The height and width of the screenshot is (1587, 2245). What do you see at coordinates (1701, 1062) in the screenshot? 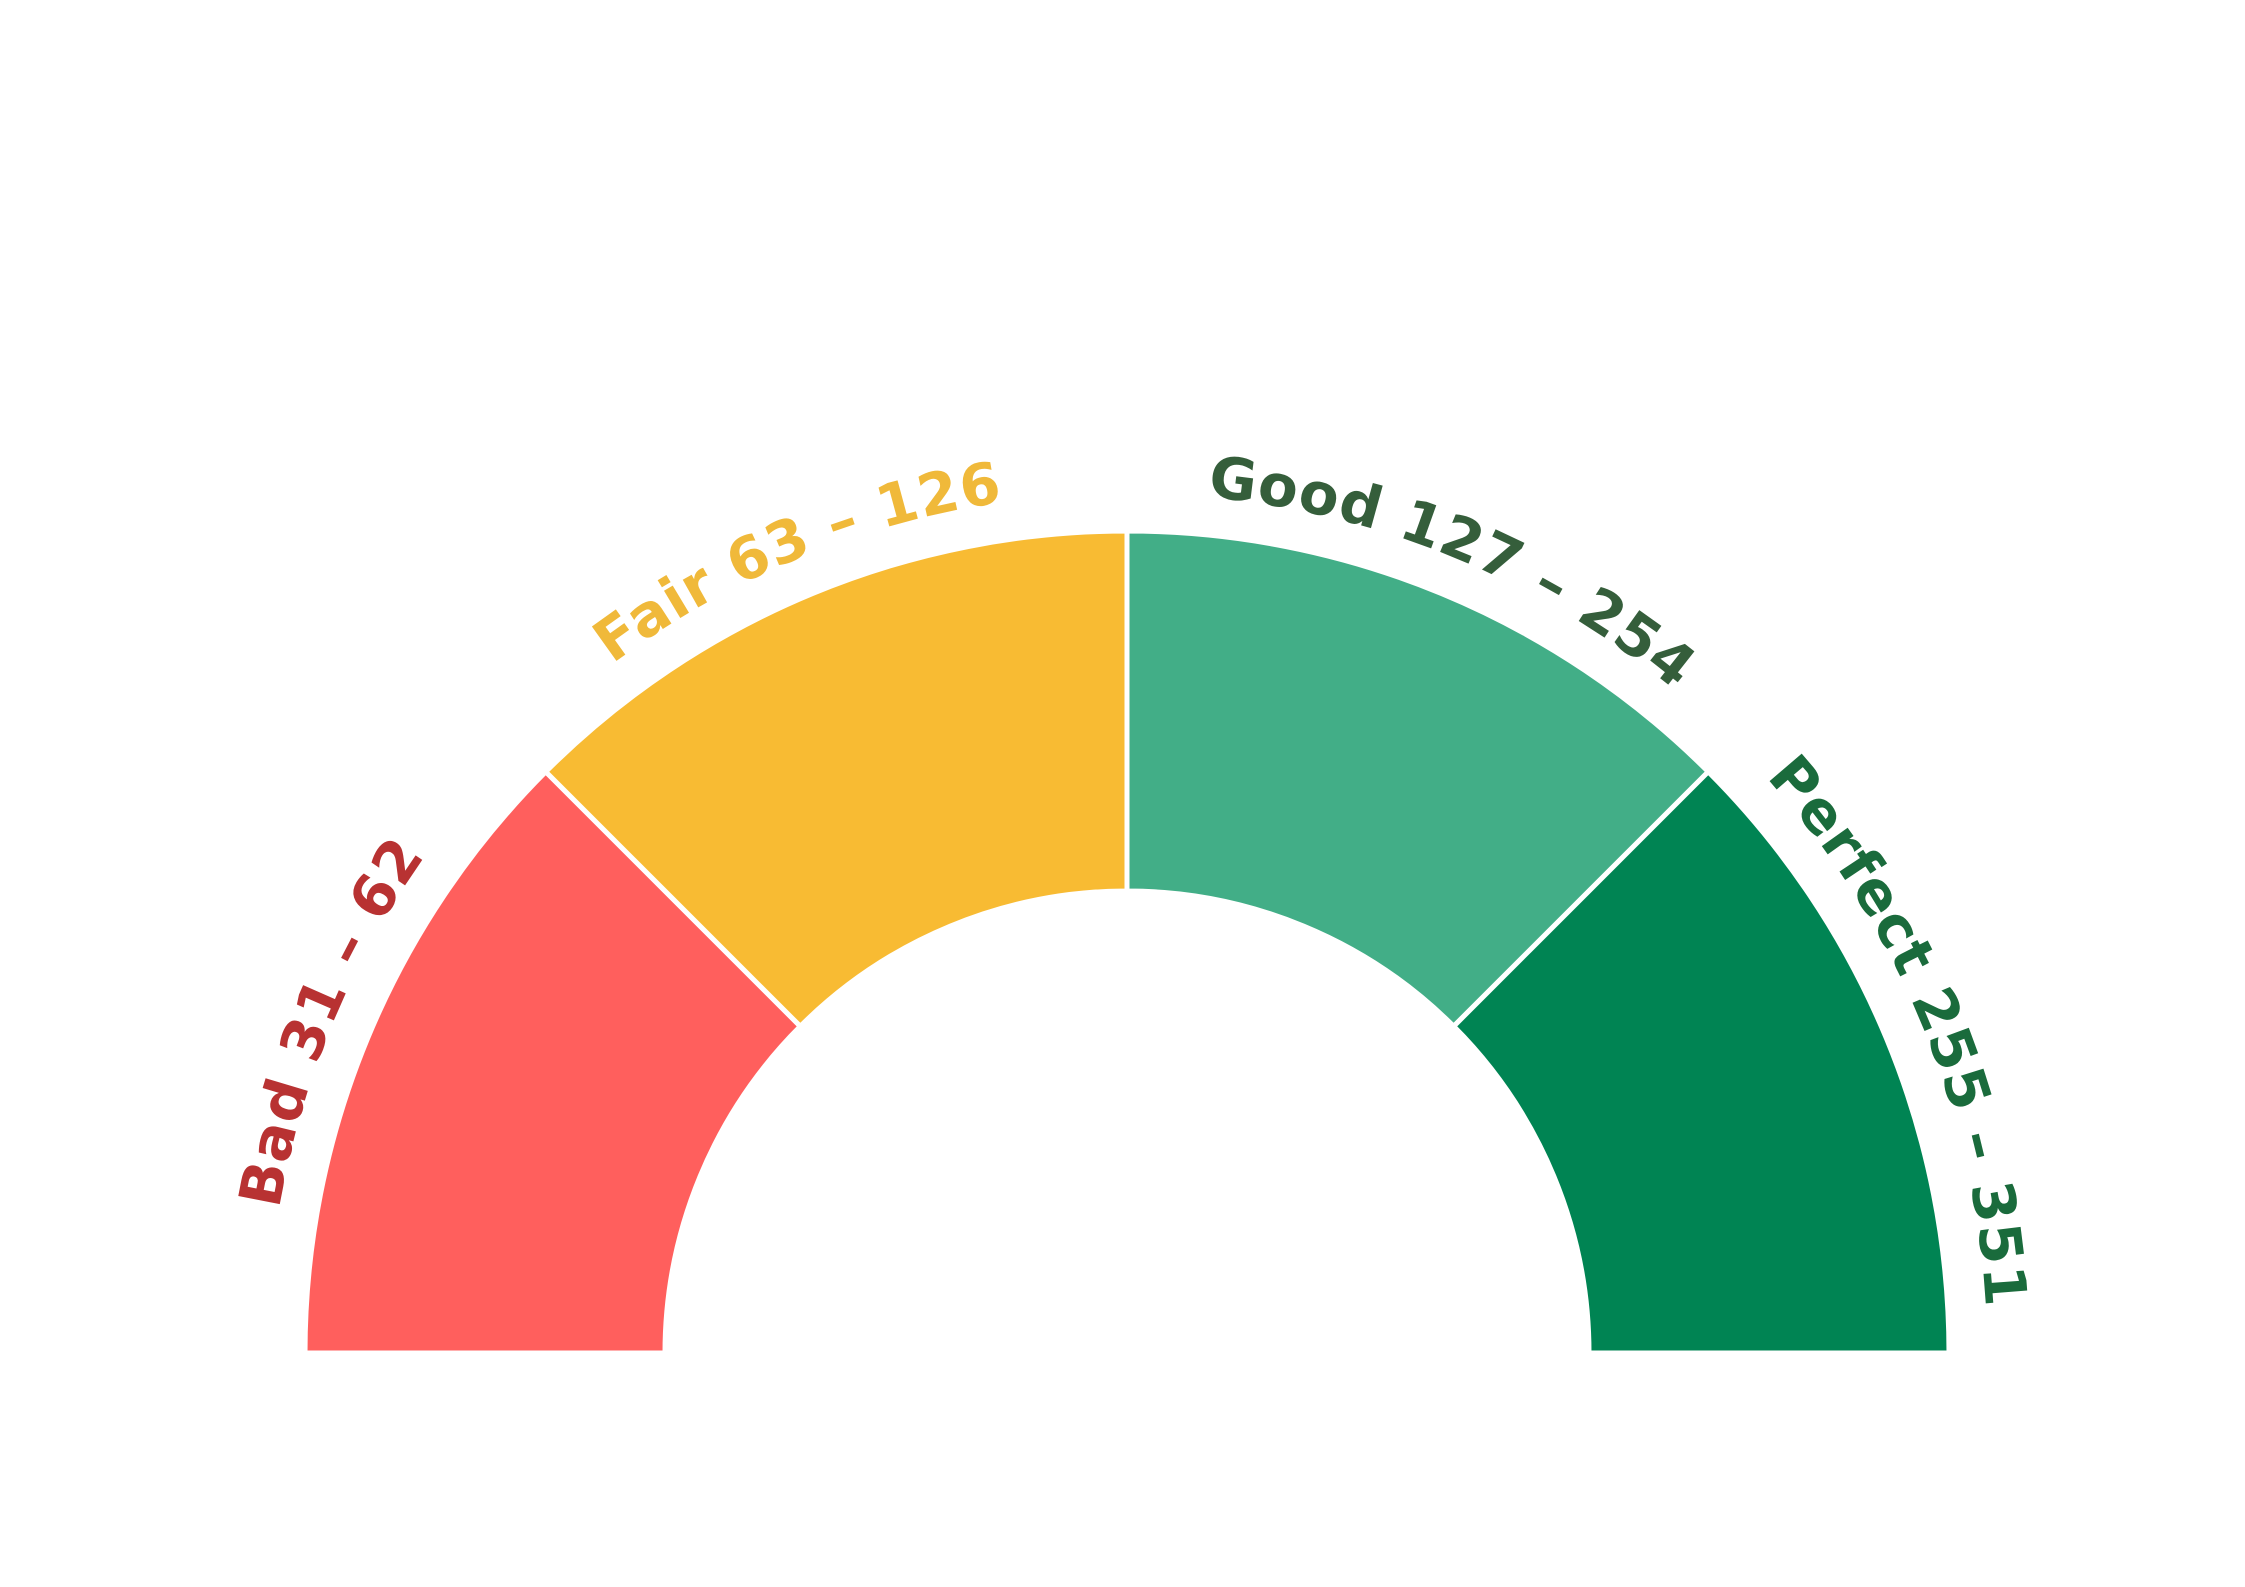
I see `gauge-segment-perfect` at bounding box center [1701, 1062].